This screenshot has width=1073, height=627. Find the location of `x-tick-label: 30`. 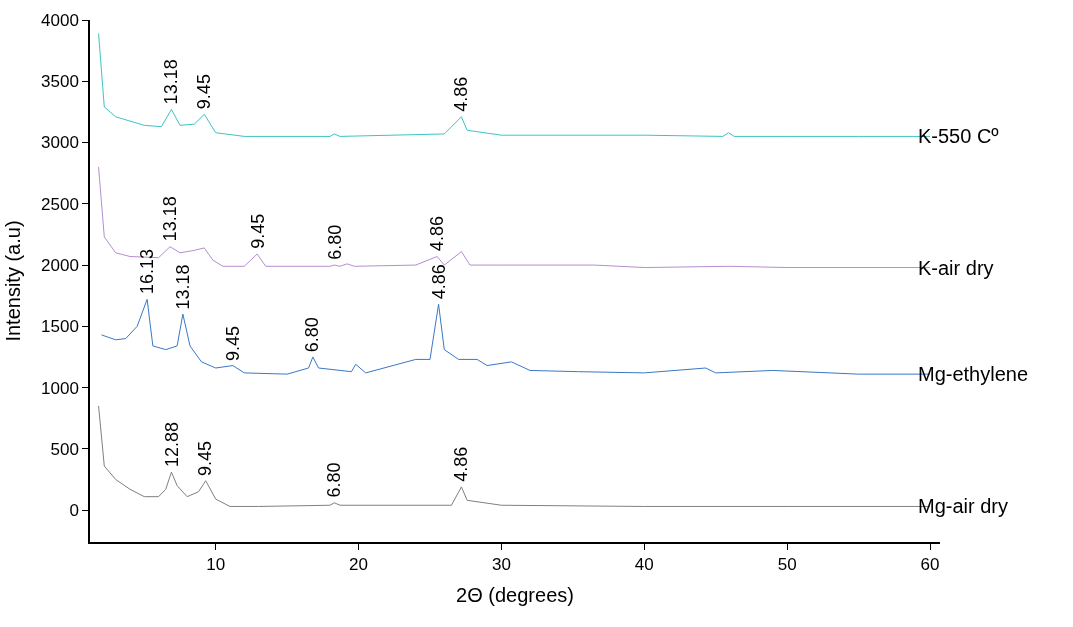

x-tick-label: 30 is located at coordinates (501, 565).